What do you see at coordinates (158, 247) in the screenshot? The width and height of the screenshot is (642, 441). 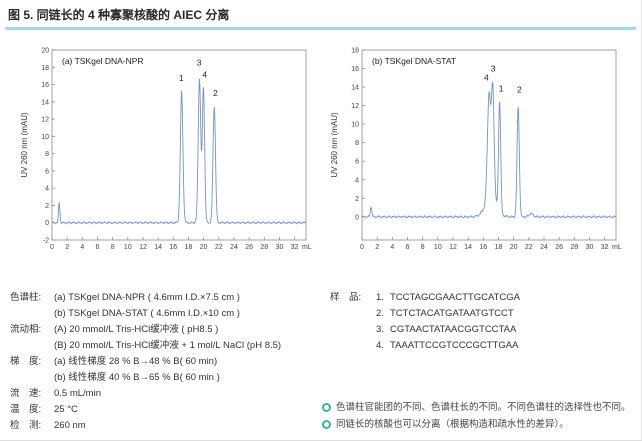 I see `x-tick-label: 14` at bounding box center [158, 247].